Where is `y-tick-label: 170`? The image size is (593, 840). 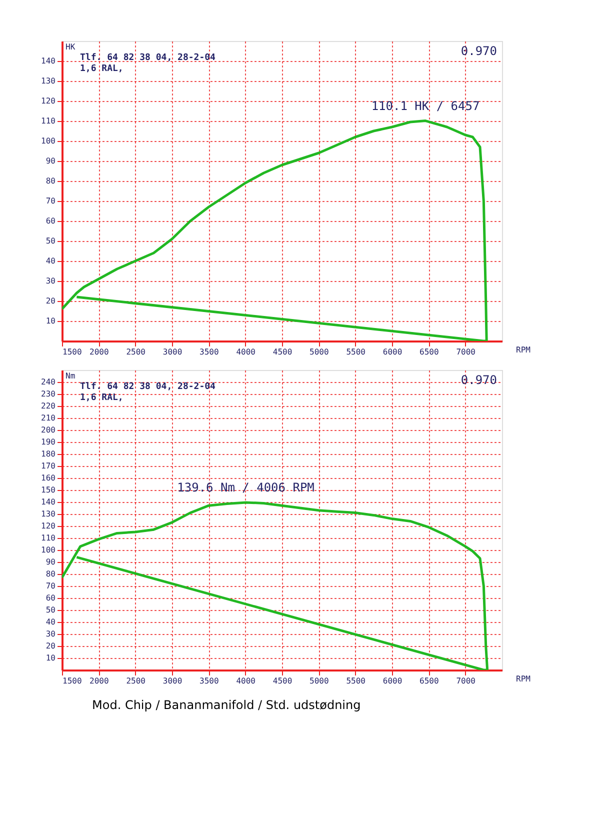 y-tick-label: 170 is located at coordinates (48, 466).